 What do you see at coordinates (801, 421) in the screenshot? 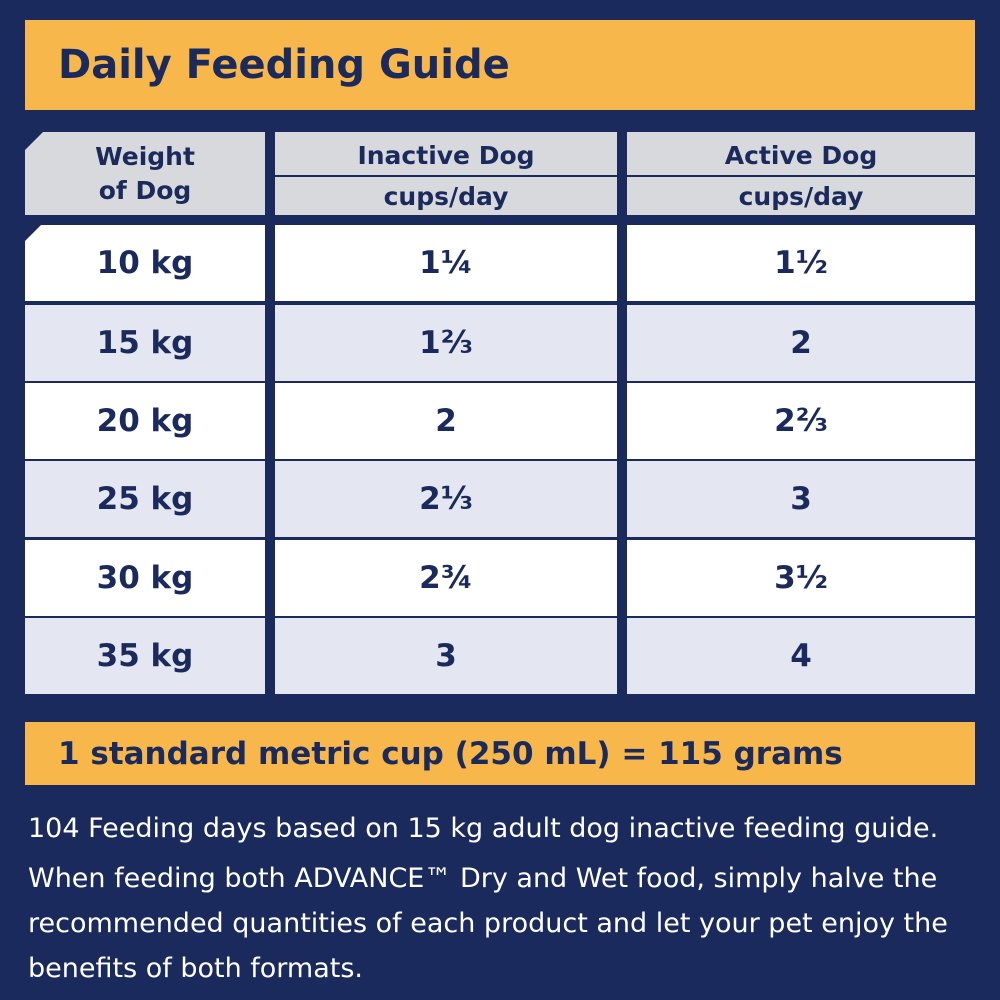
I see `cups-cell: 2⅔` at bounding box center [801, 421].